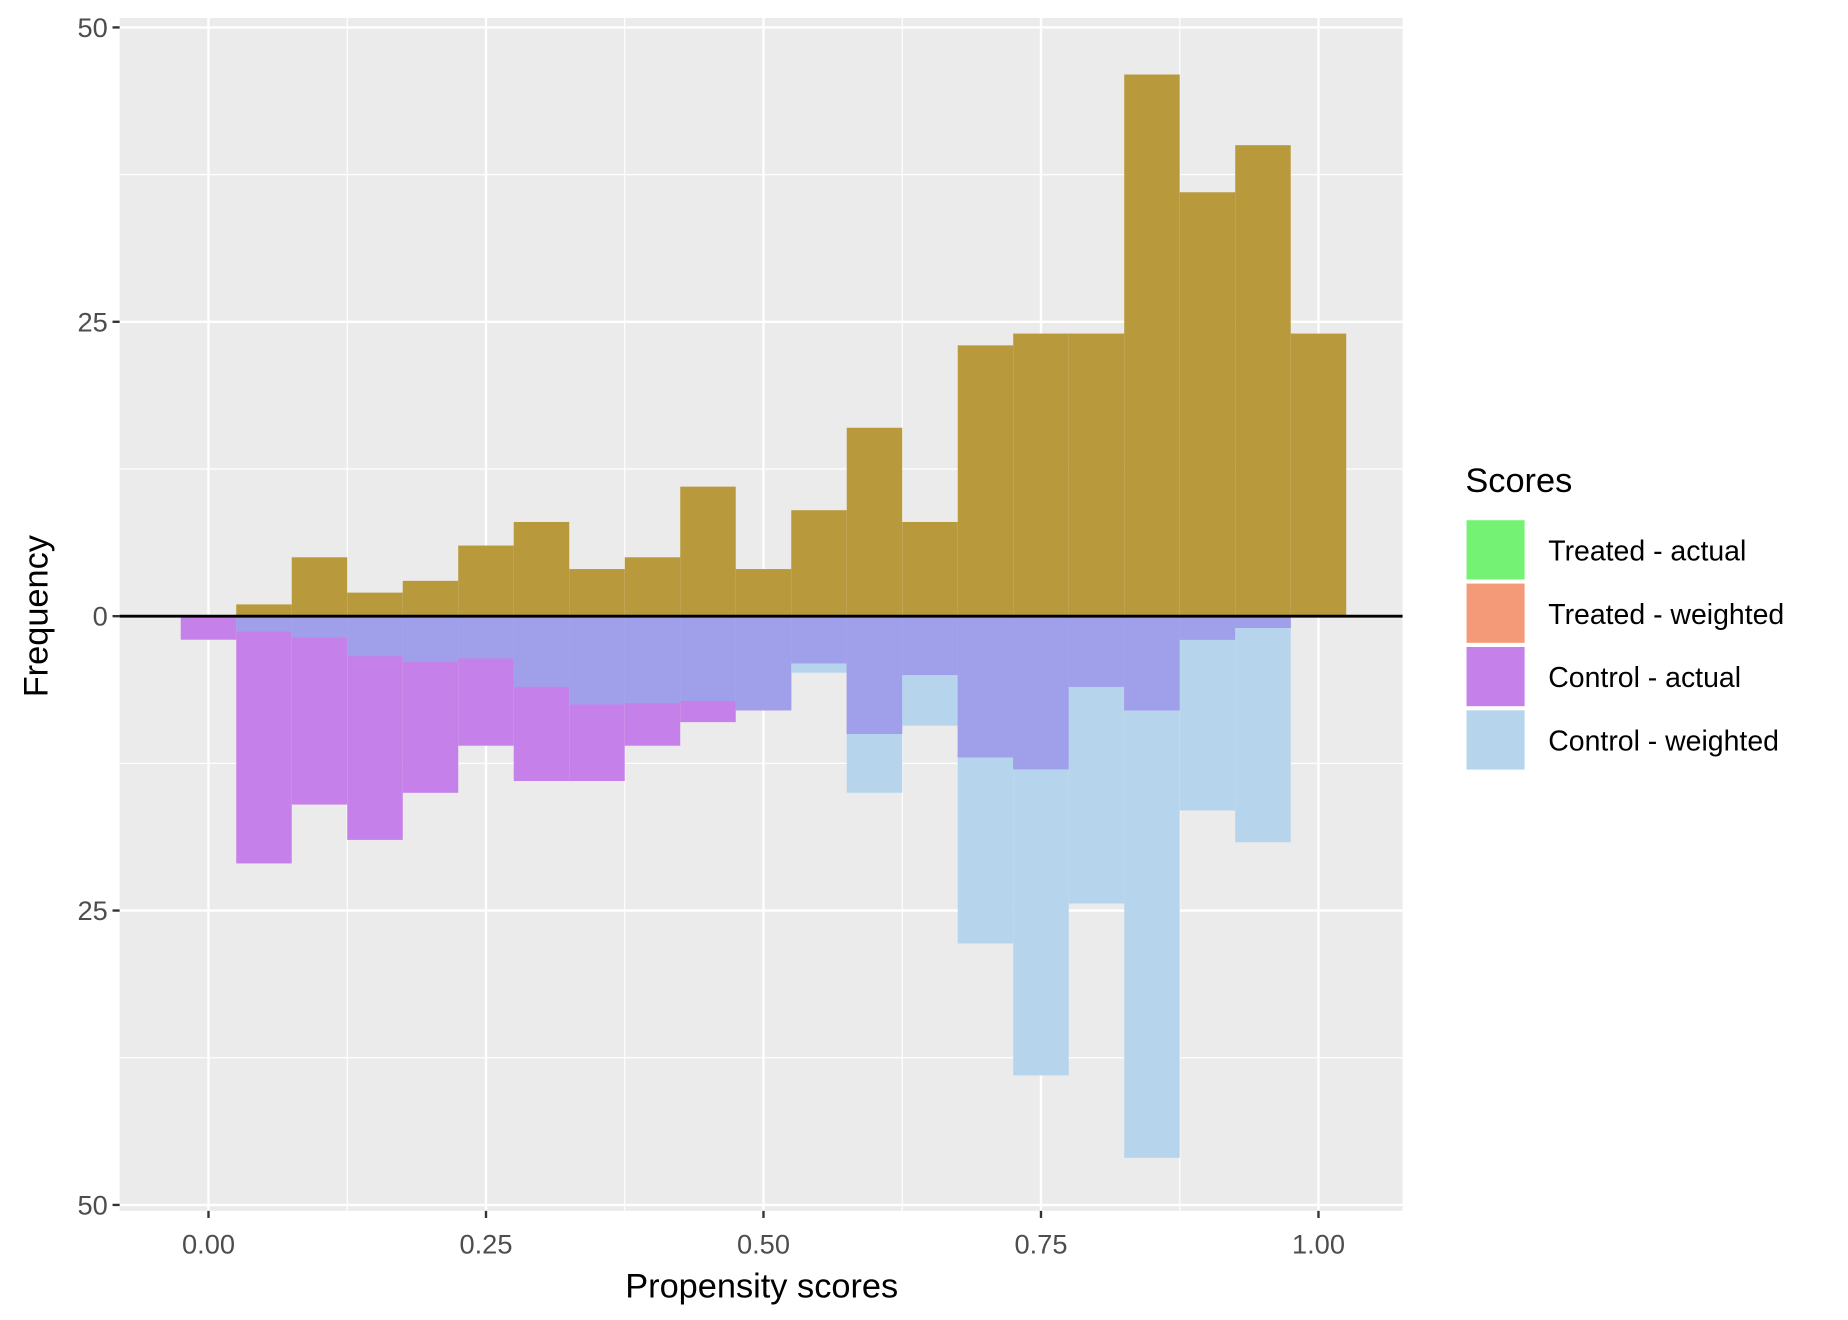  I want to click on x-tick-label: 0.50, so click(763, 1243).